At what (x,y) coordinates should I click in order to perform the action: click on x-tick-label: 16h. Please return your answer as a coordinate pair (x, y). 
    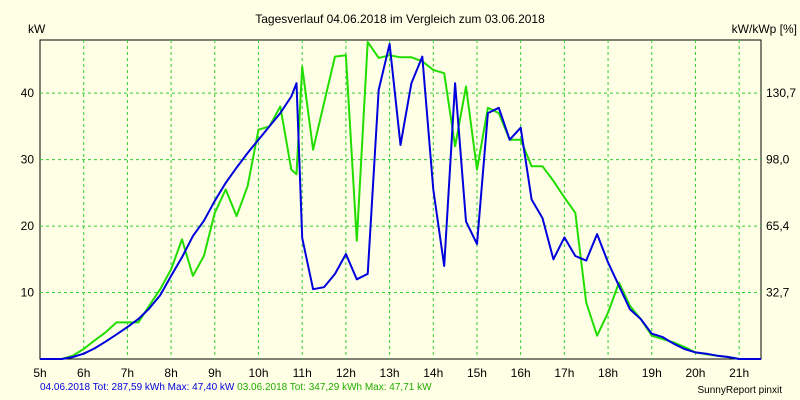
    Looking at the image, I should click on (521, 373).